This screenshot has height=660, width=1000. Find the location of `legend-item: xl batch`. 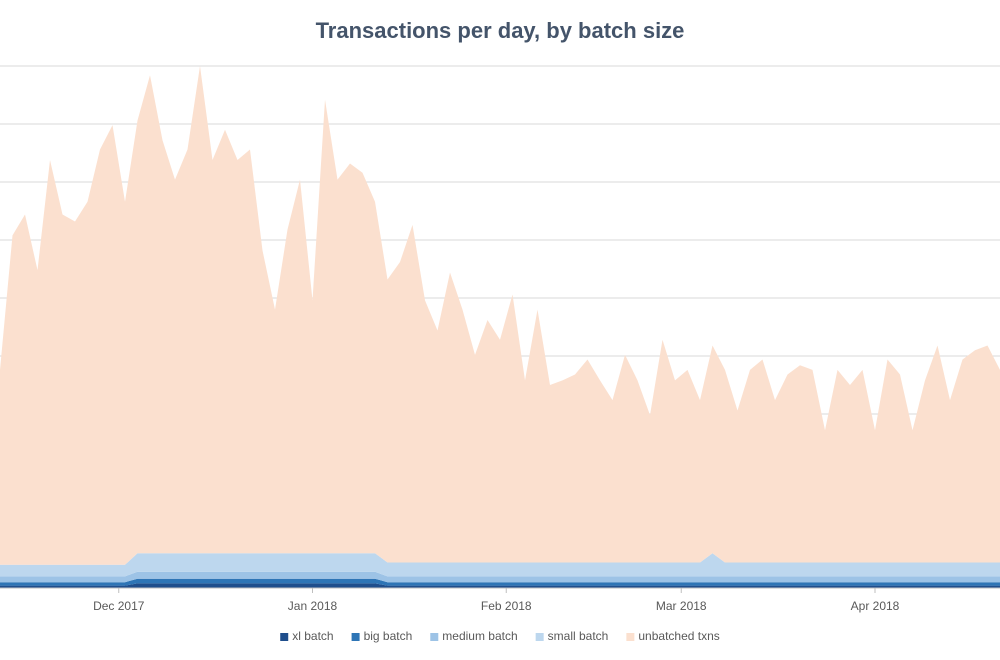

legend-item: xl batch is located at coordinates (307, 636).